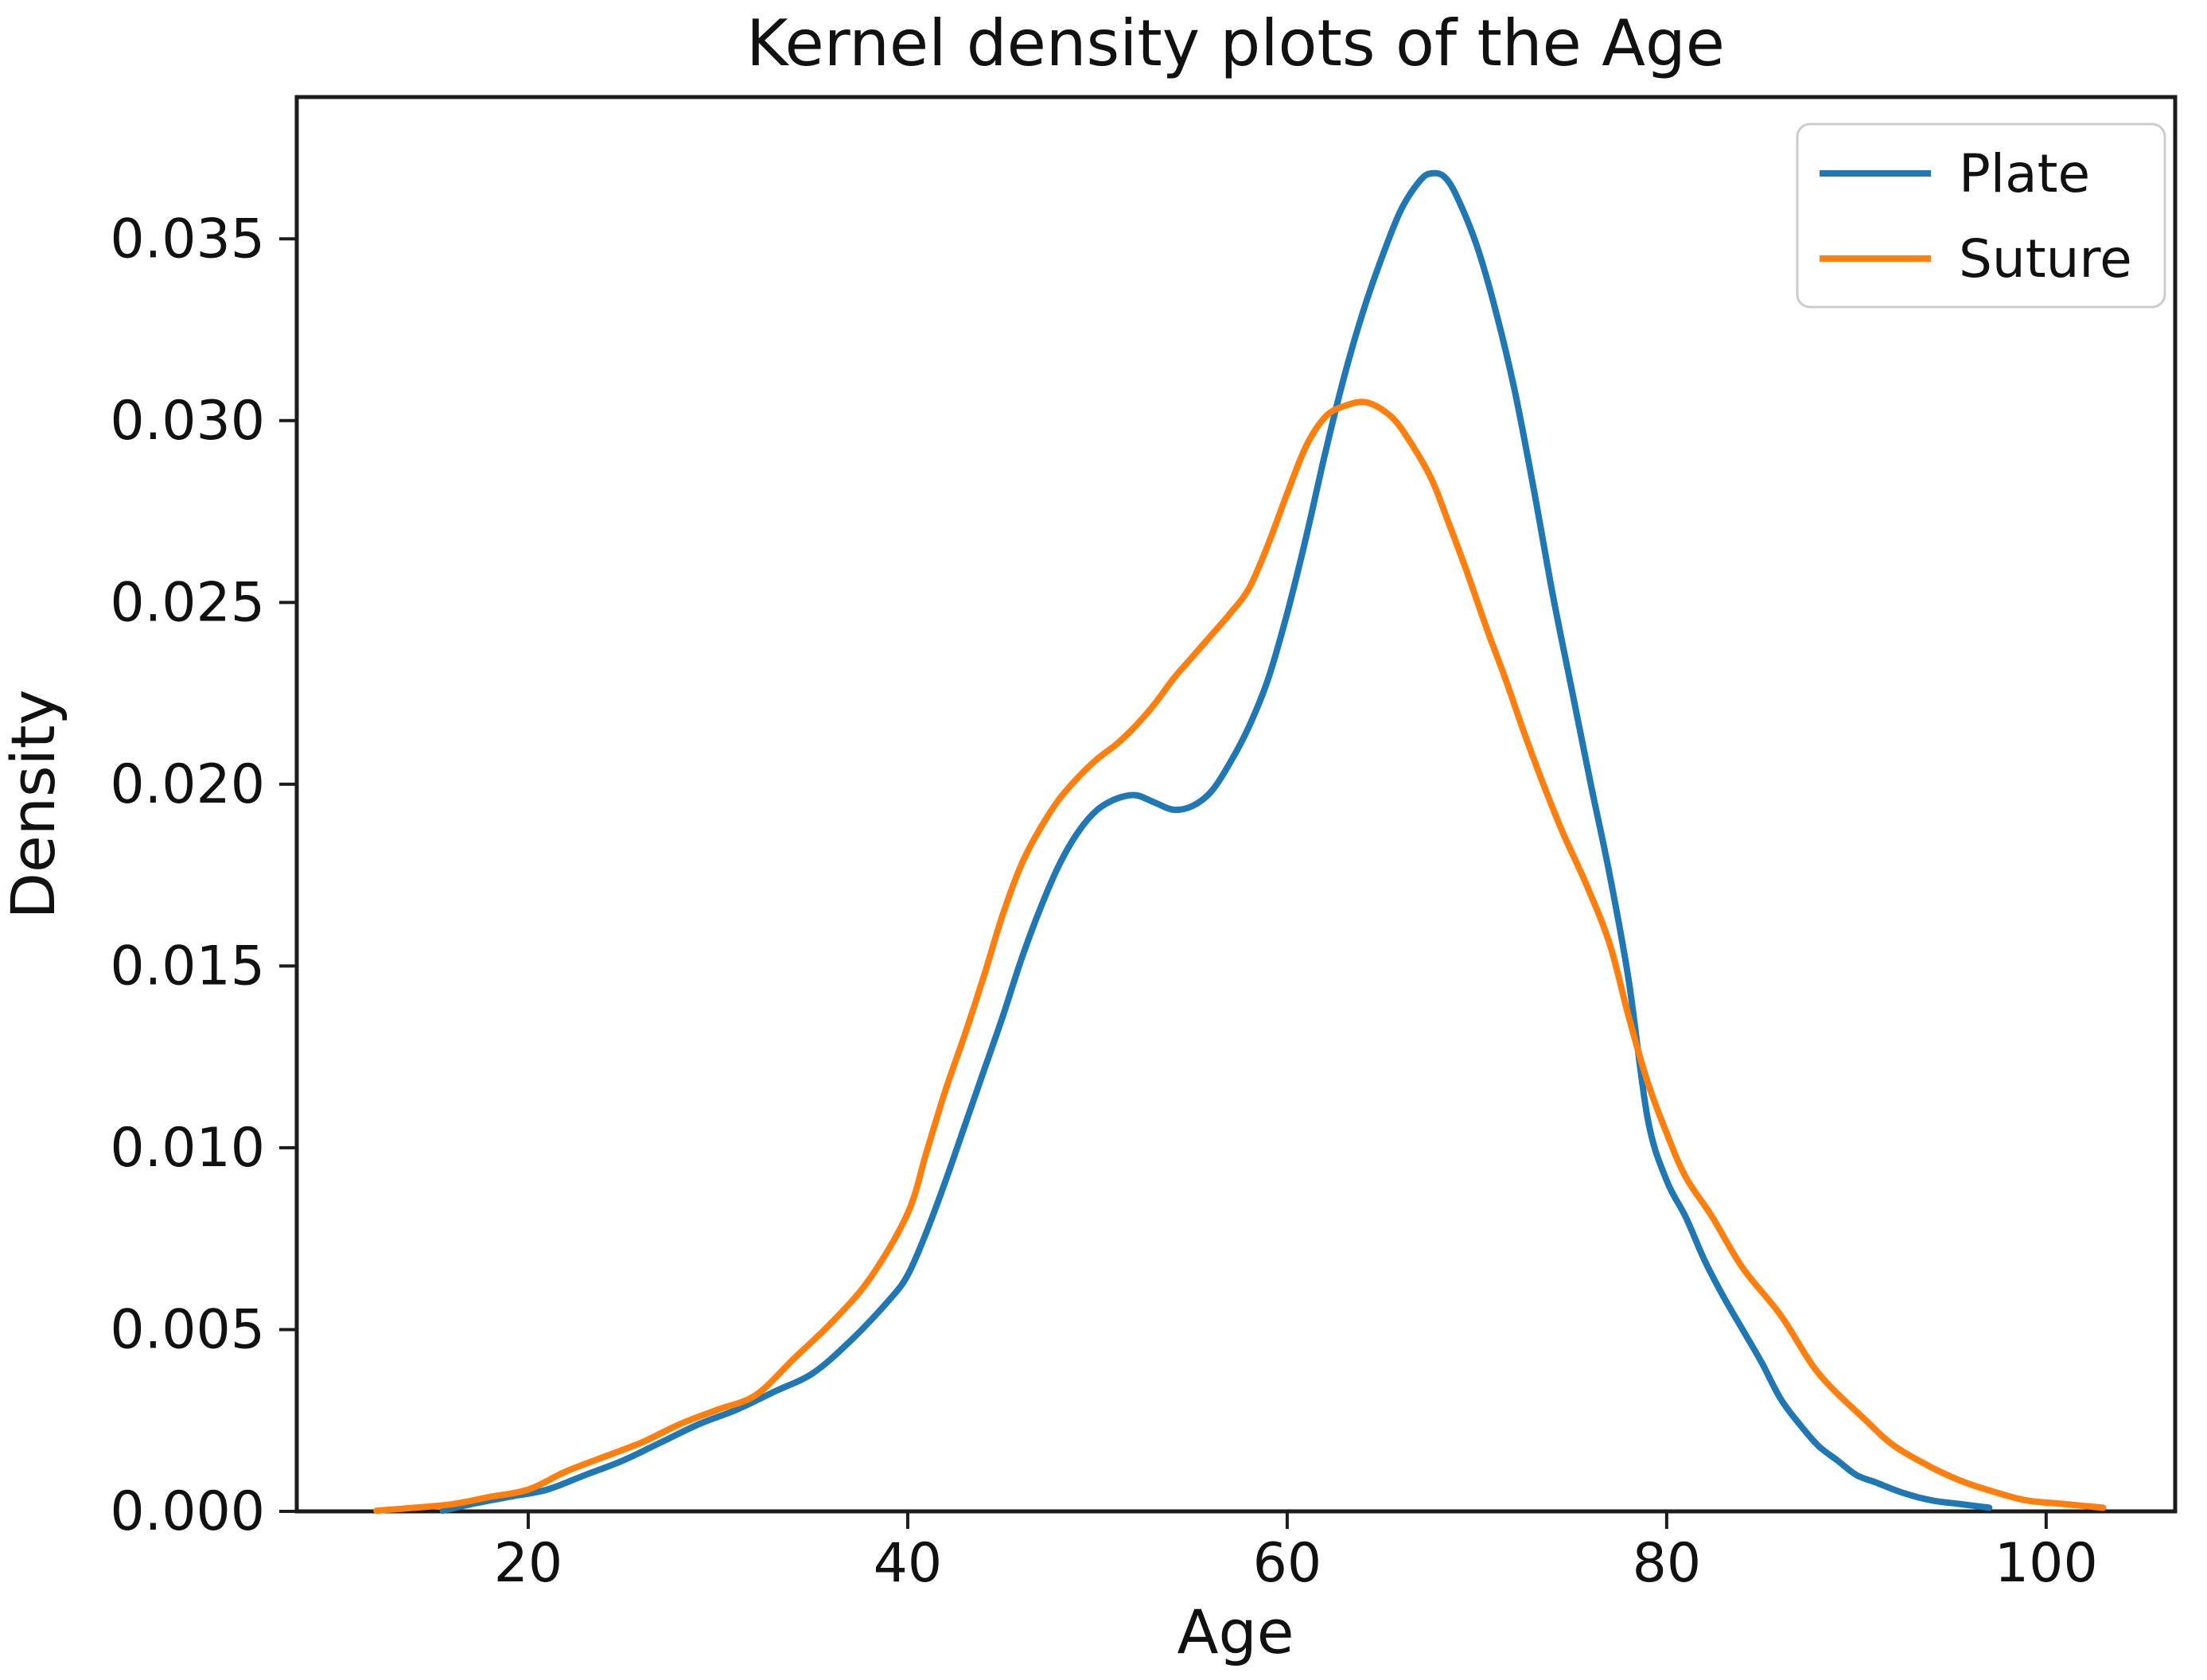 The height and width of the screenshot is (1680, 2207). Describe the element at coordinates (187, 602) in the screenshot. I see `y-tick-label: 0.025` at that location.